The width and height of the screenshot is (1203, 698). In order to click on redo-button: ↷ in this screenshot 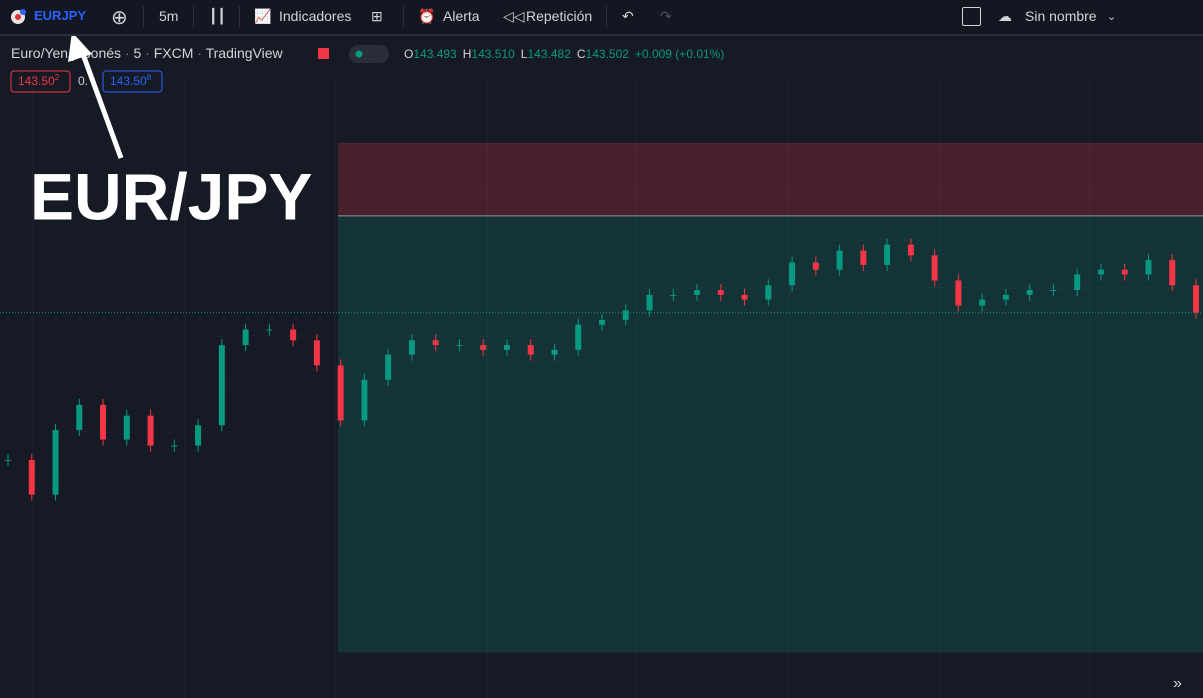, I will do `click(666, 16)`.